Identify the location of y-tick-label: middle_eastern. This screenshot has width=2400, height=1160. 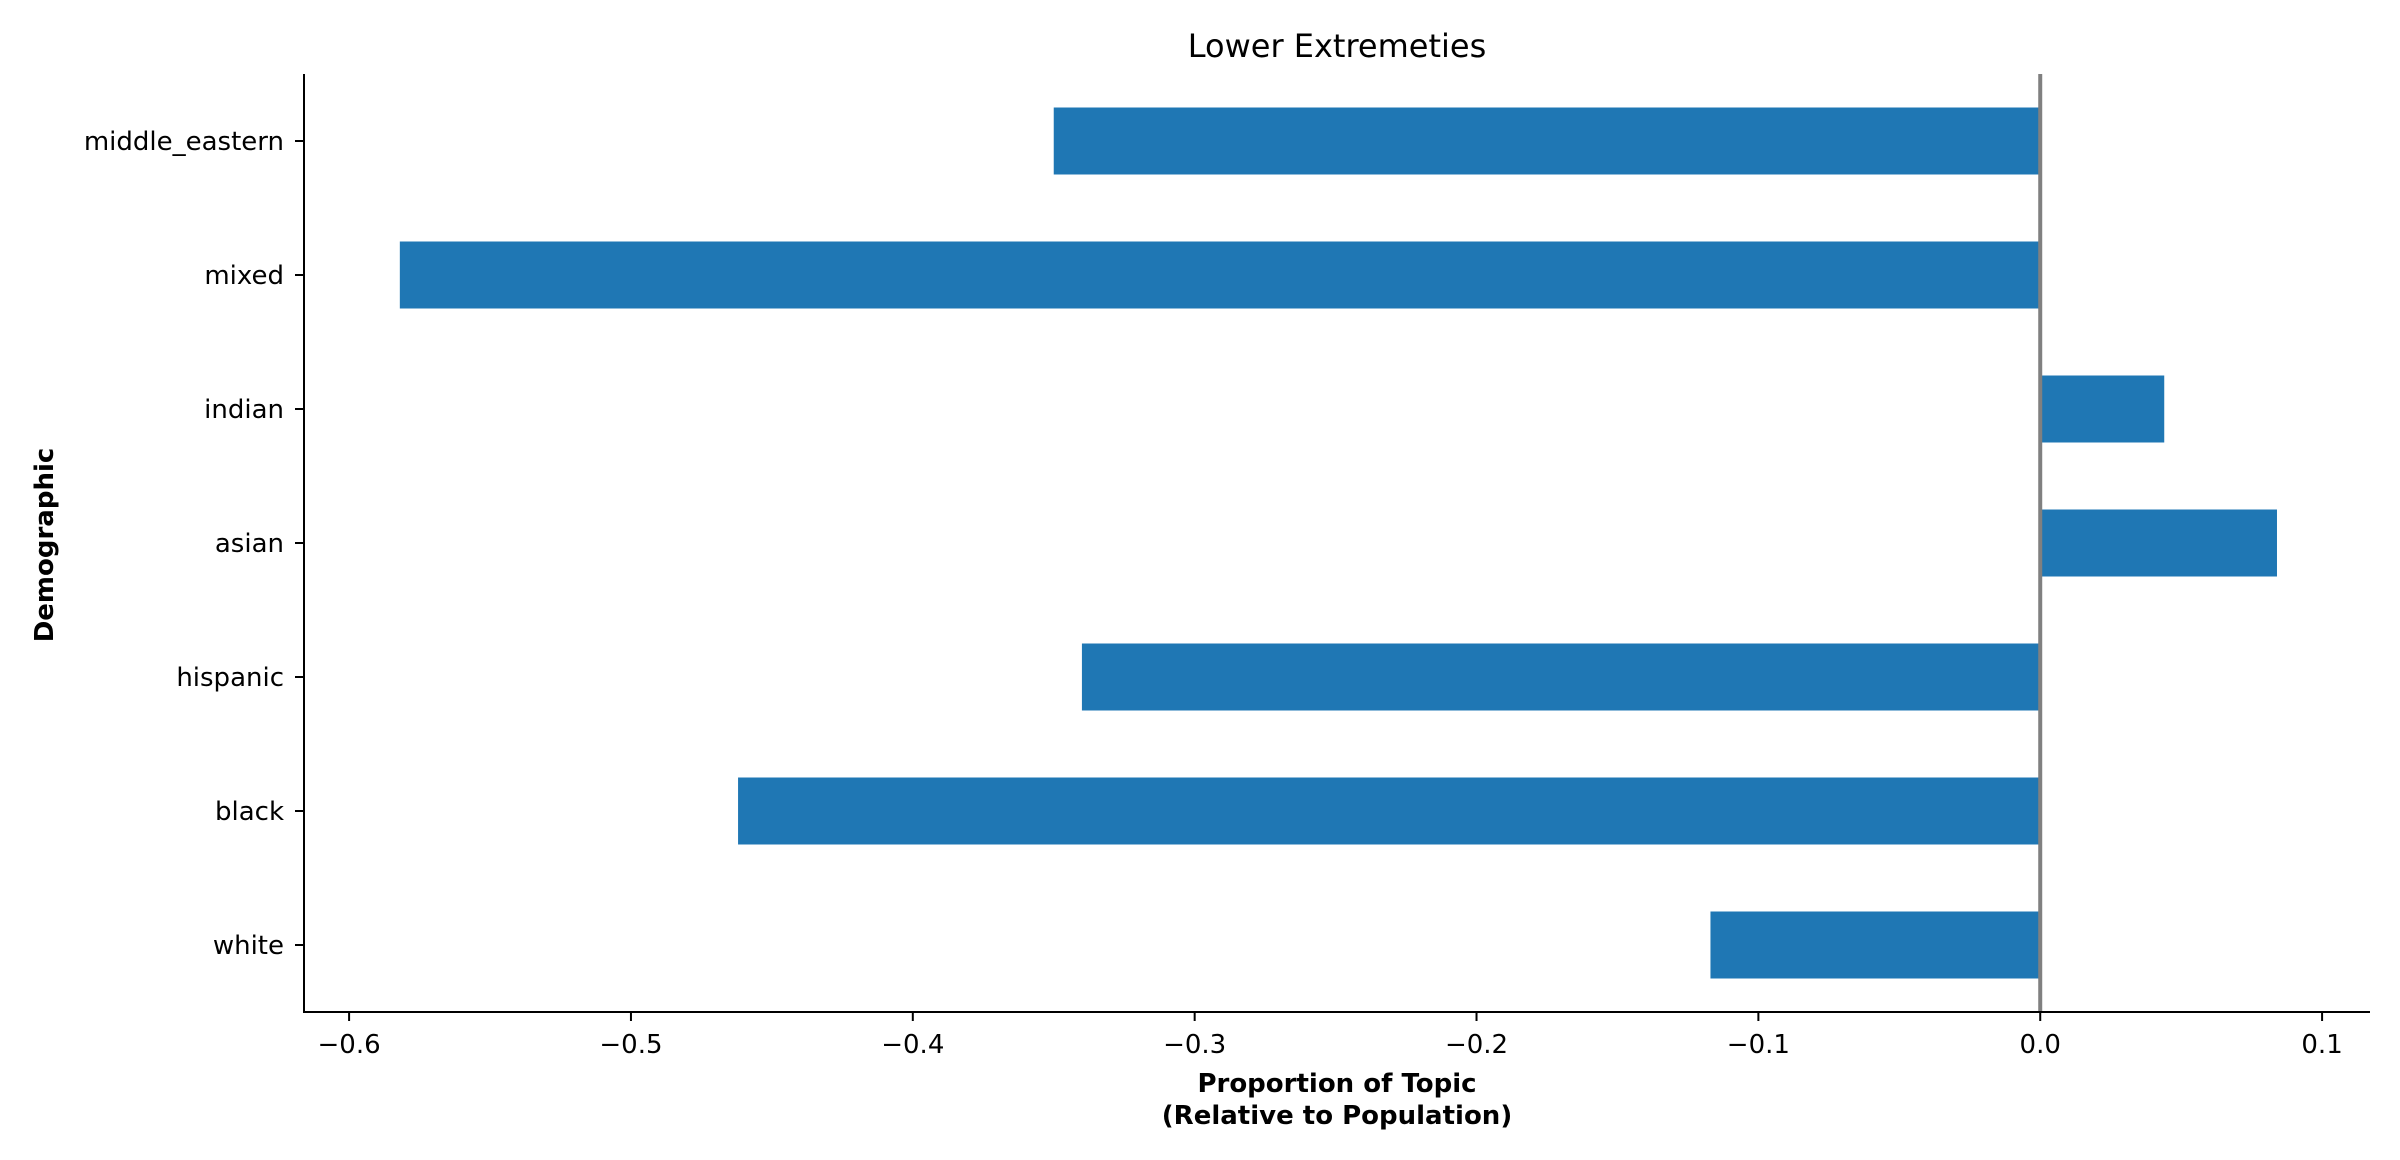
(184, 142).